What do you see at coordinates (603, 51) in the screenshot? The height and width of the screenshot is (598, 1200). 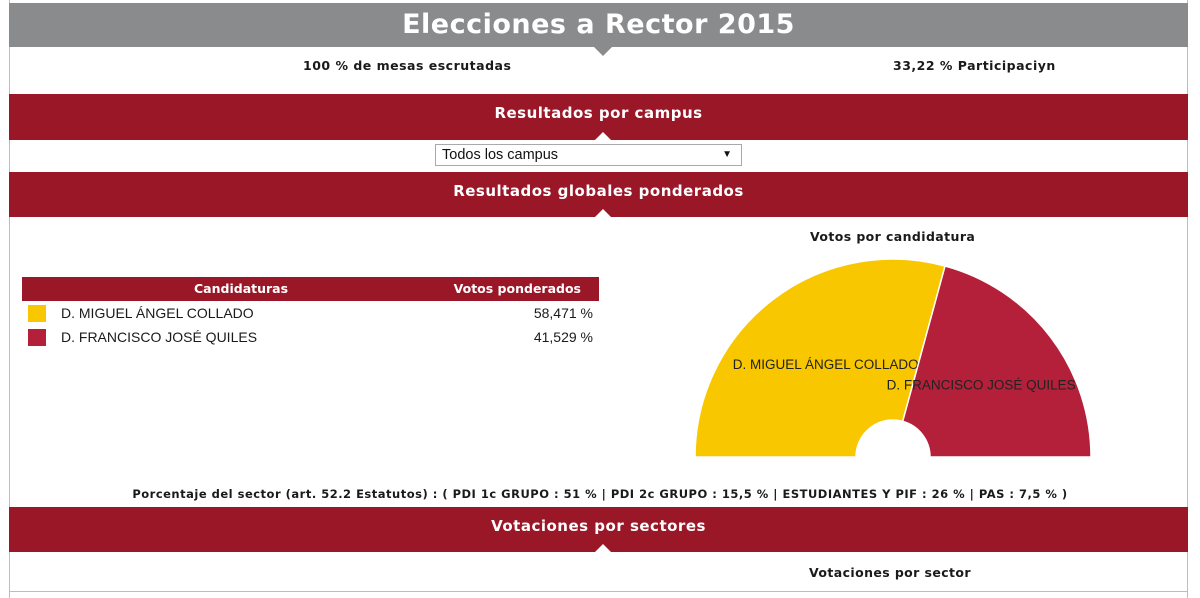 I see `title-notch` at bounding box center [603, 51].